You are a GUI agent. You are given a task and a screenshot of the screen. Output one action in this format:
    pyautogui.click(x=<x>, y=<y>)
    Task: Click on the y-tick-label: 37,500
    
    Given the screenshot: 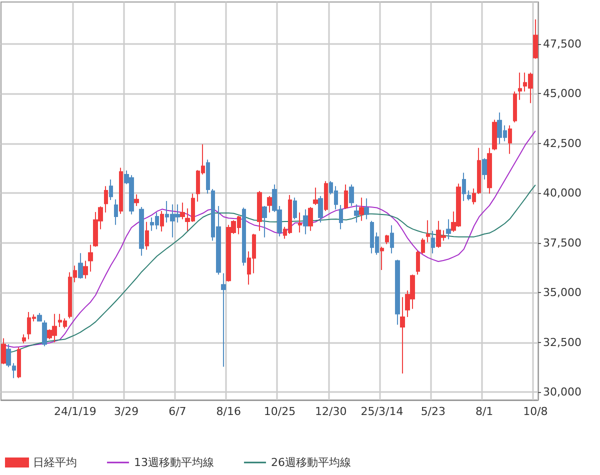 What is the action you would take?
    pyautogui.click(x=562, y=243)
    